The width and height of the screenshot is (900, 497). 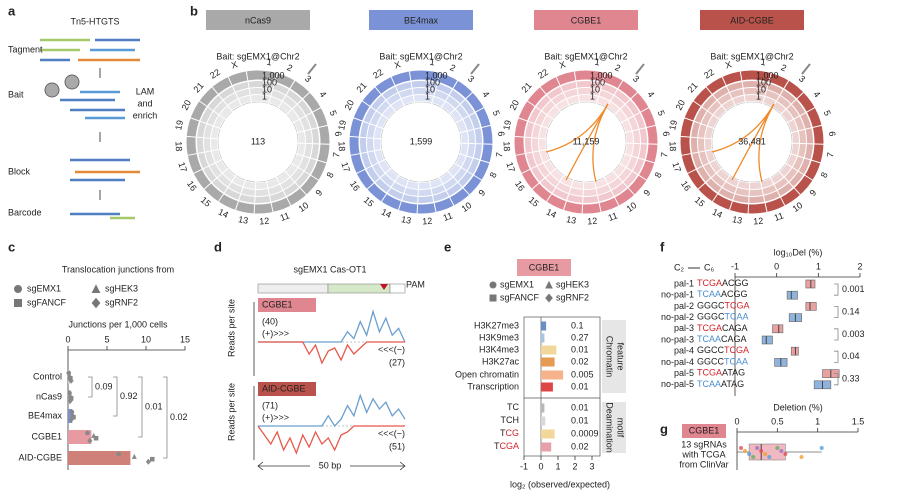 What do you see at coordinates (269, 82) in the screenshot?
I see `radial-tick: 100` at bounding box center [269, 82].